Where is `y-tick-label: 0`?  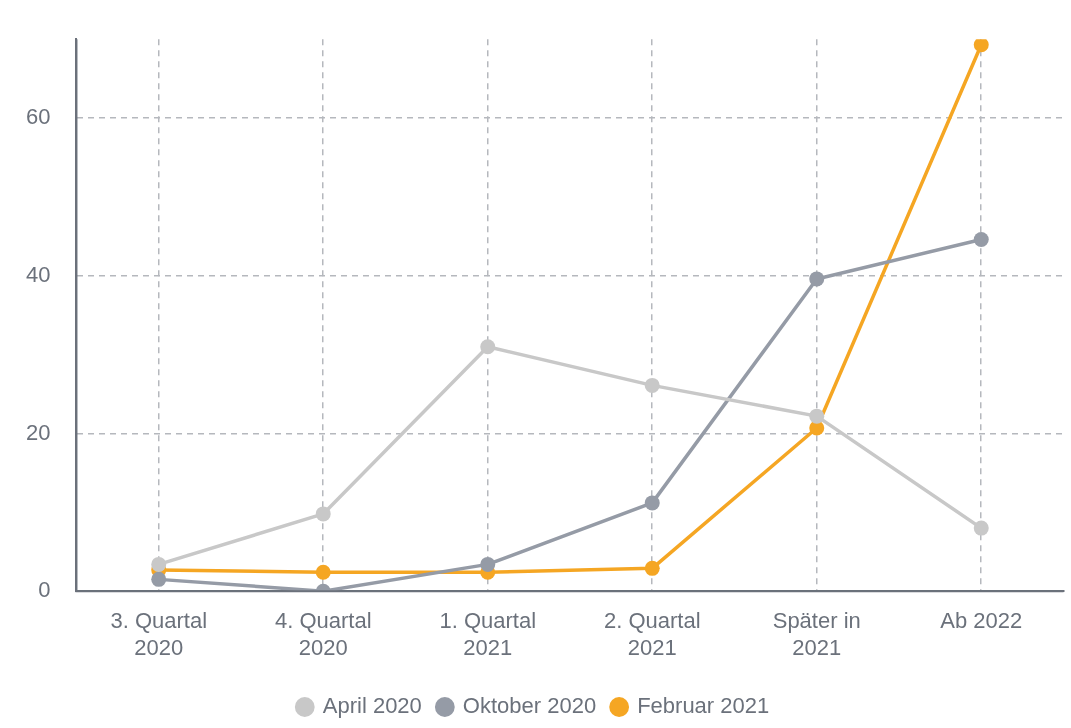
y-tick-label: 0 is located at coordinates (44, 590).